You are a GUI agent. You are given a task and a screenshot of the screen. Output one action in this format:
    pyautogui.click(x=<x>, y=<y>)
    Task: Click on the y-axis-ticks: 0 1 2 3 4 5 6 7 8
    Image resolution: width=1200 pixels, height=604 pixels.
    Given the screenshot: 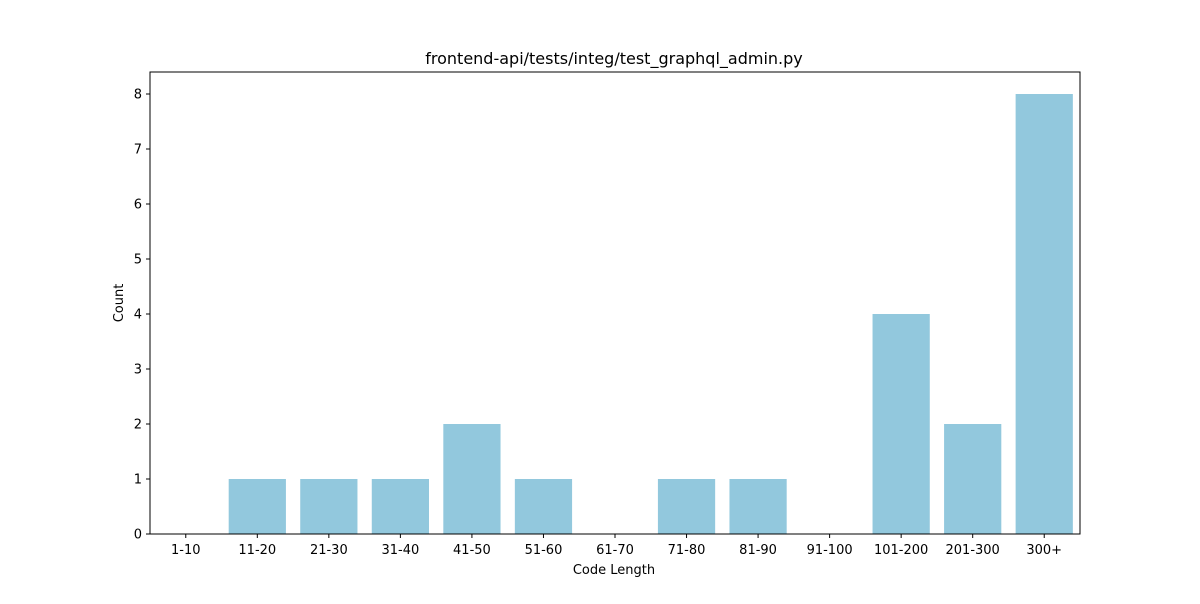 What is the action you would take?
    pyautogui.click(x=142, y=315)
    